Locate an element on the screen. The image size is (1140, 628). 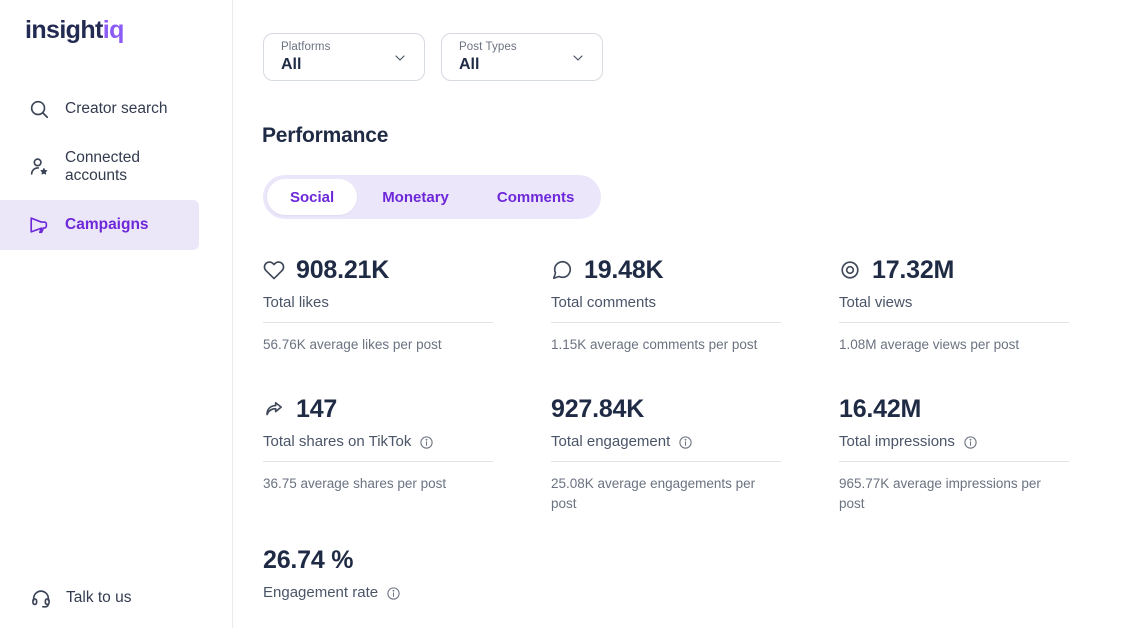
brand-logo-primary: insight is located at coordinates (64, 30).